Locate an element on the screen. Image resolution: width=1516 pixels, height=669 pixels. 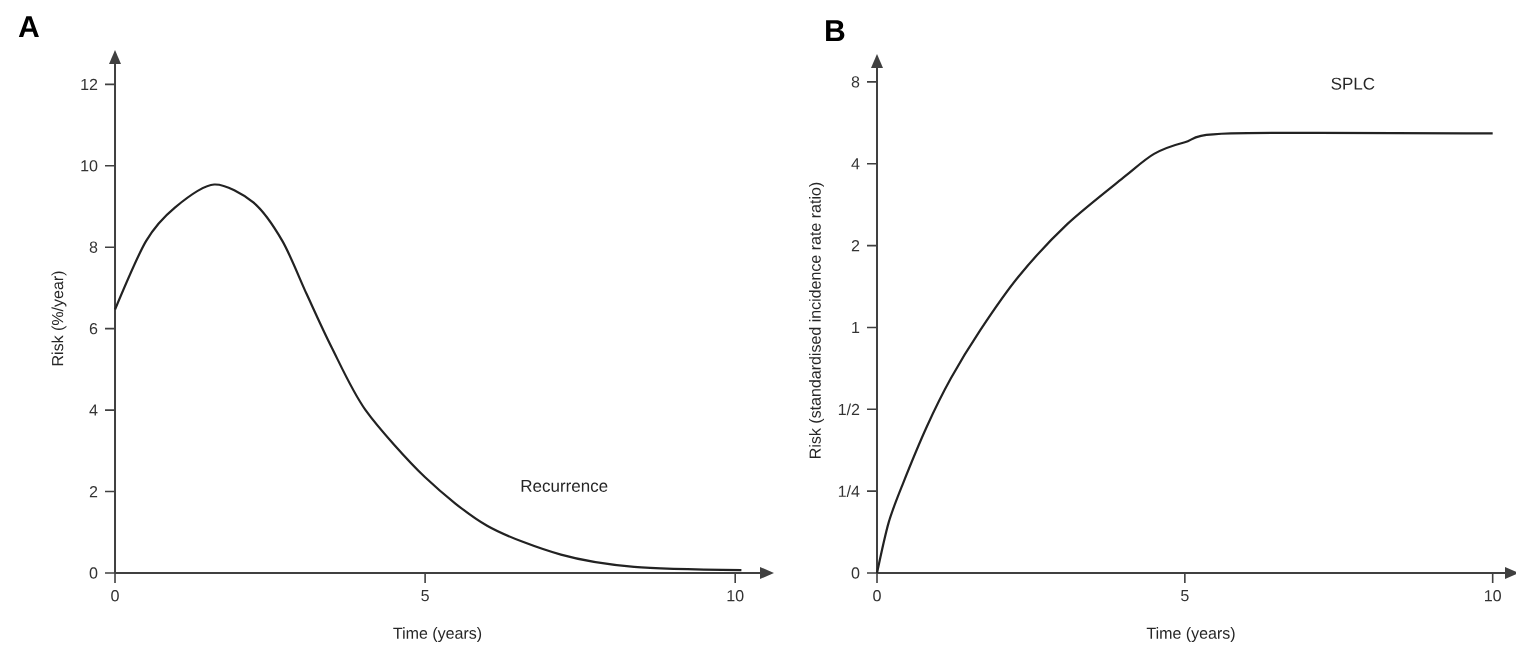
y-tick-label: 6 is located at coordinates (93, 329).